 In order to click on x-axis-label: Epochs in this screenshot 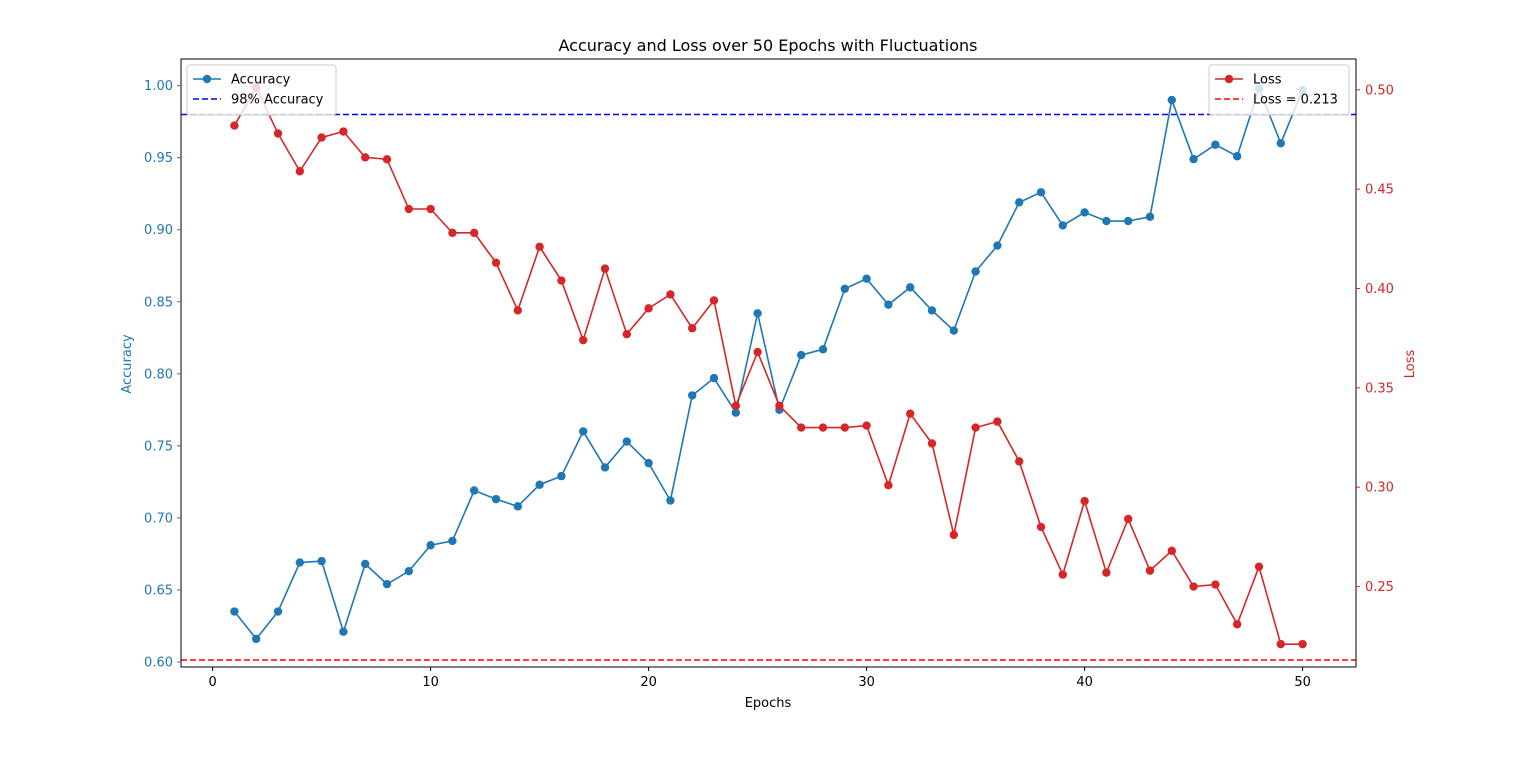, I will do `click(768, 703)`.